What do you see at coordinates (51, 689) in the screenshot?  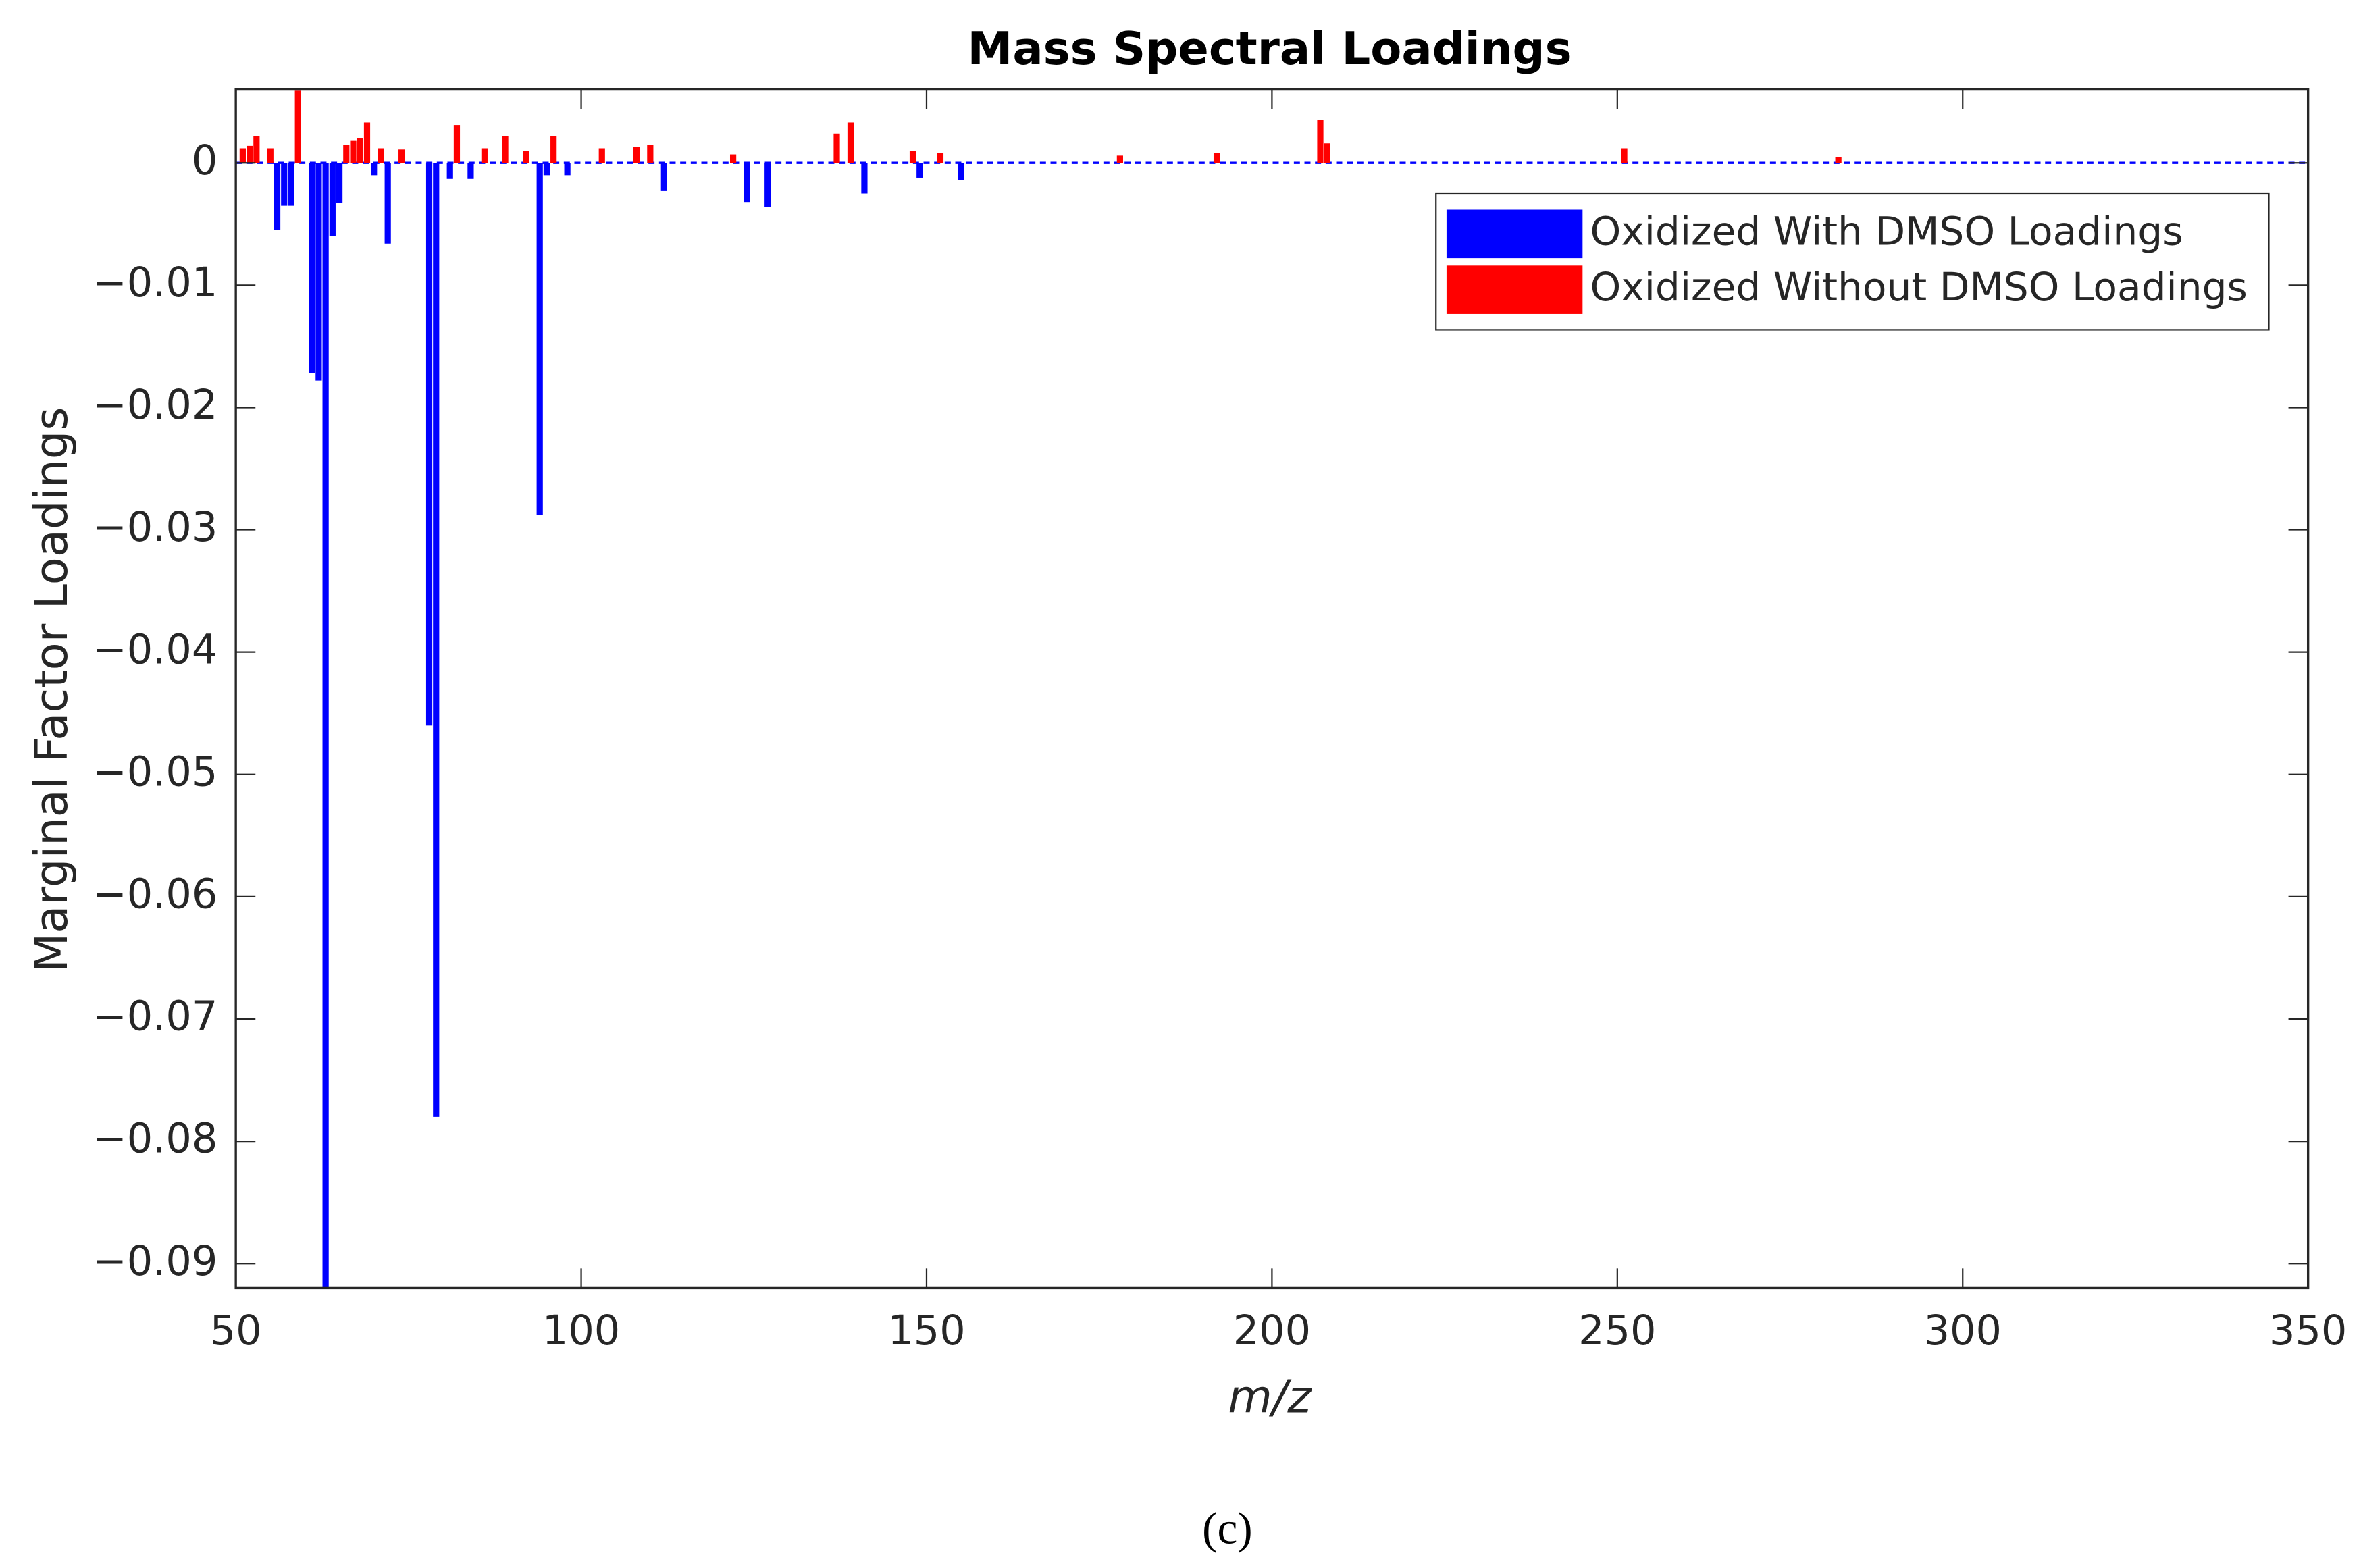 I see `y-axis-label: Marginal Factor Loadings` at bounding box center [51, 689].